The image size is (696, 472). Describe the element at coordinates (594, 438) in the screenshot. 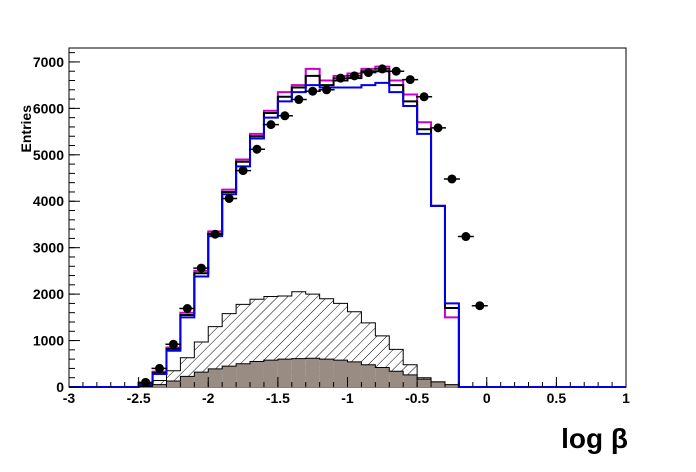

I see `x-axis-title: log β` at that location.